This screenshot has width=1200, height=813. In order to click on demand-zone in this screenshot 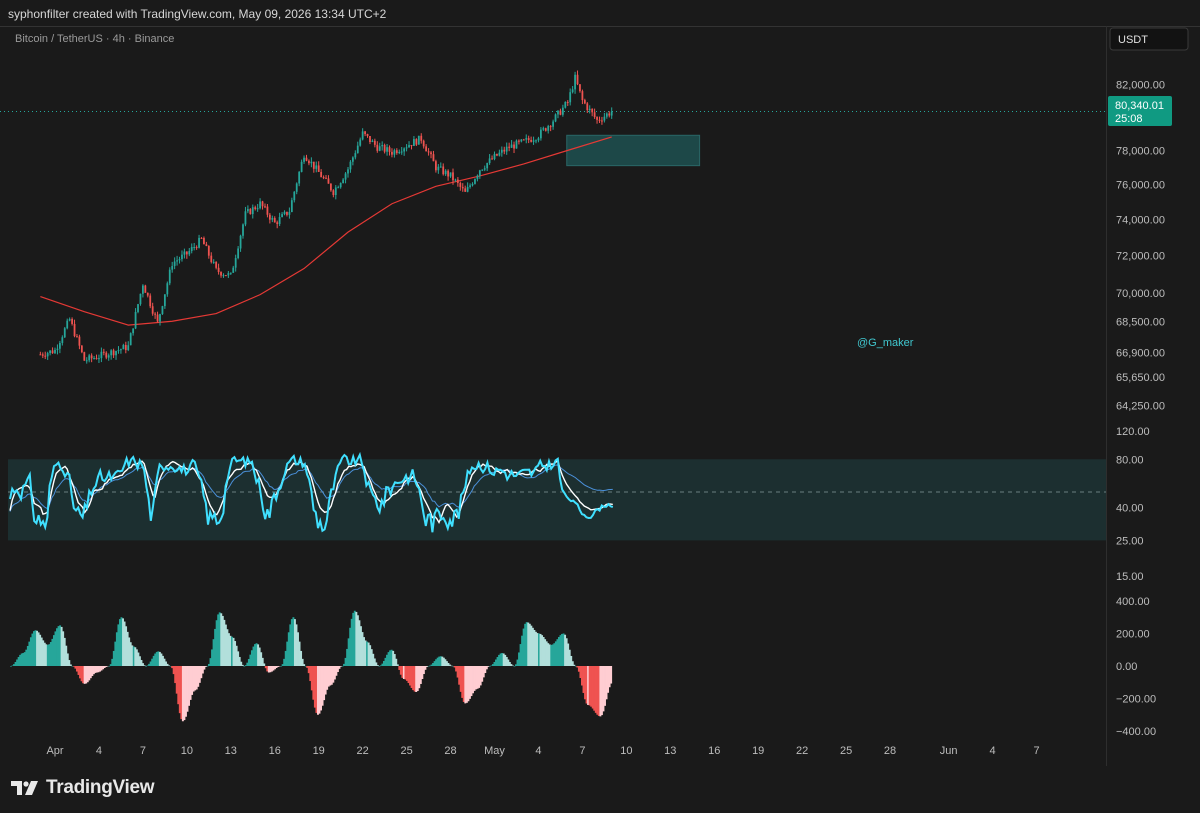, I will do `click(633, 150)`.